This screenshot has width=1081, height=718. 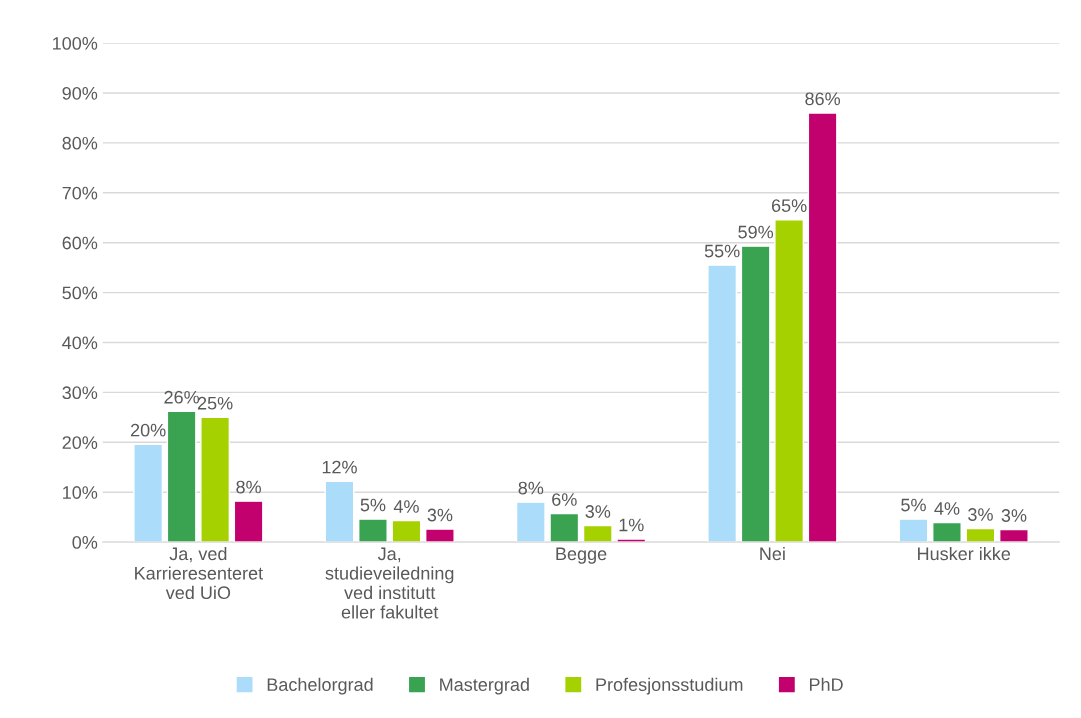 What do you see at coordinates (581, 555) in the screenshot?
I see `x-tick-label: Begge` at bounding box center [581, 555].